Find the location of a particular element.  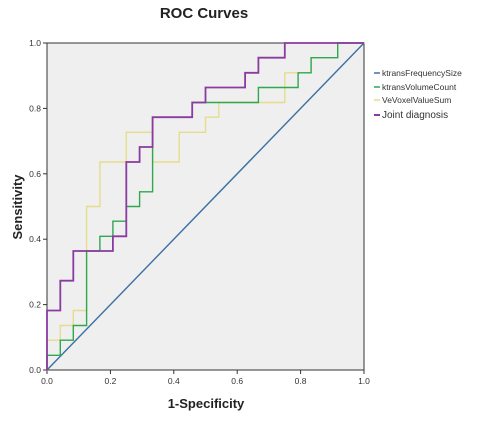

y-tick-label: 0.6 is located at coordinates (35, 174).